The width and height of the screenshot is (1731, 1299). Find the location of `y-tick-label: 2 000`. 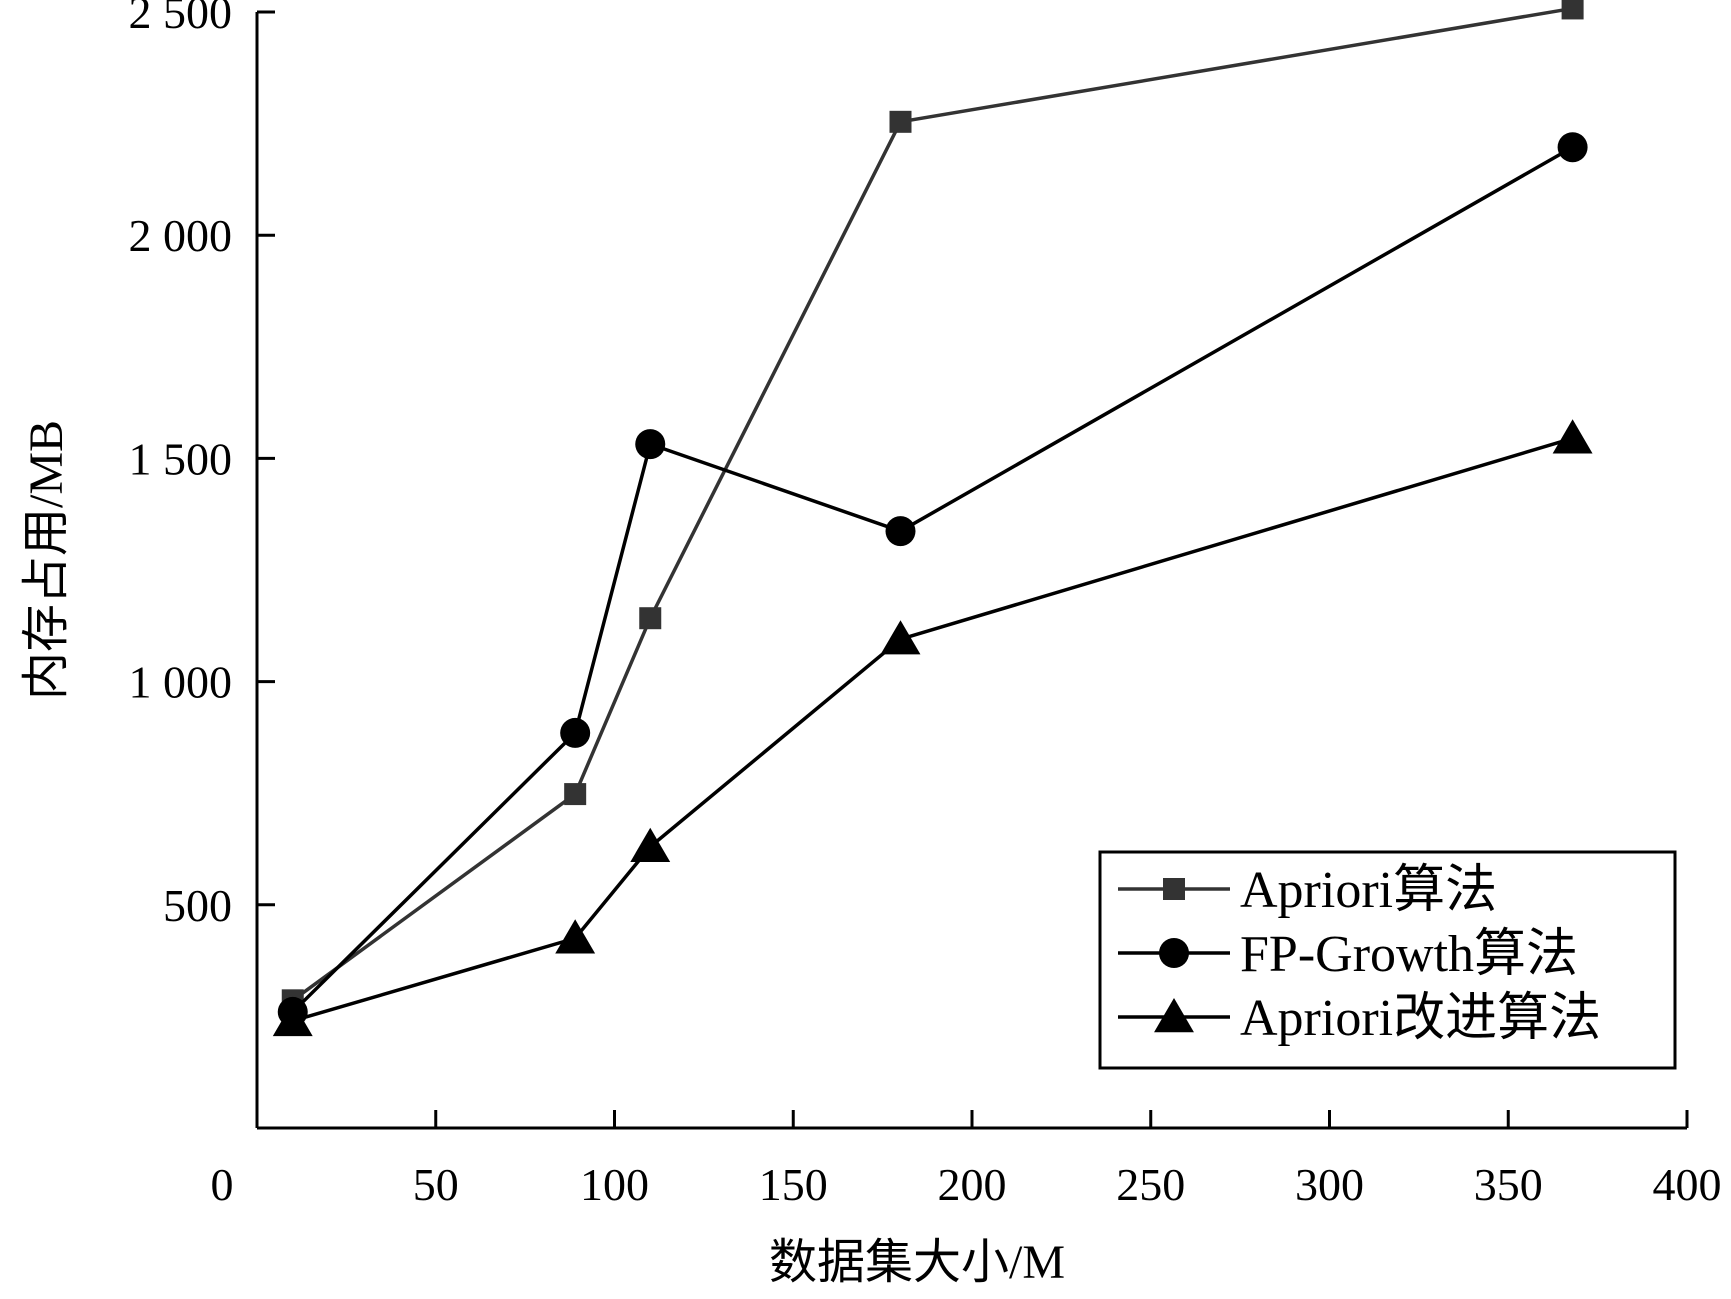

y-tick-label: 2 000 is located at coordinates (181, 235).